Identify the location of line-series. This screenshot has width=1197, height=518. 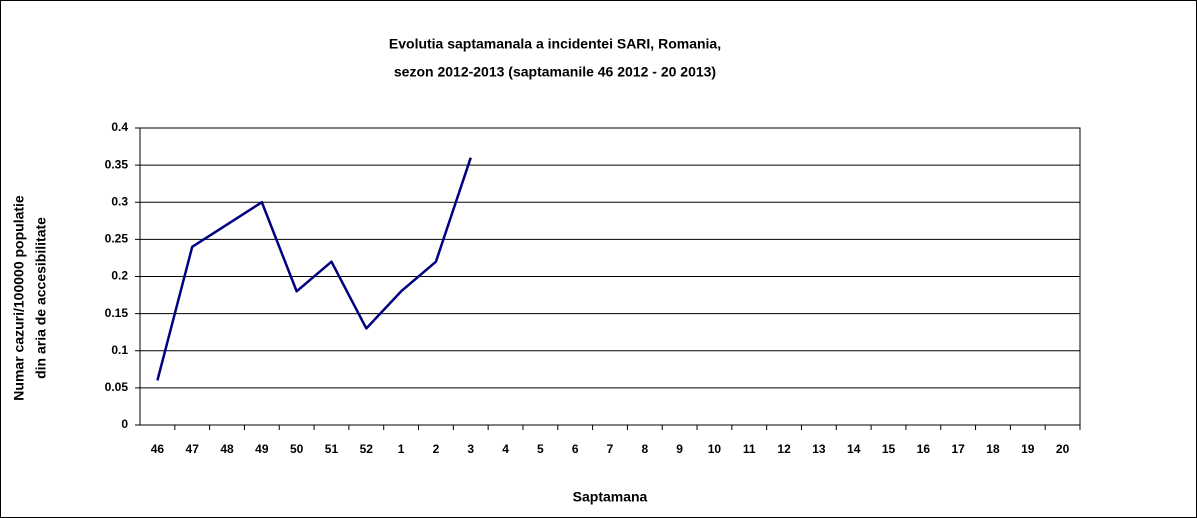
(314, 269).